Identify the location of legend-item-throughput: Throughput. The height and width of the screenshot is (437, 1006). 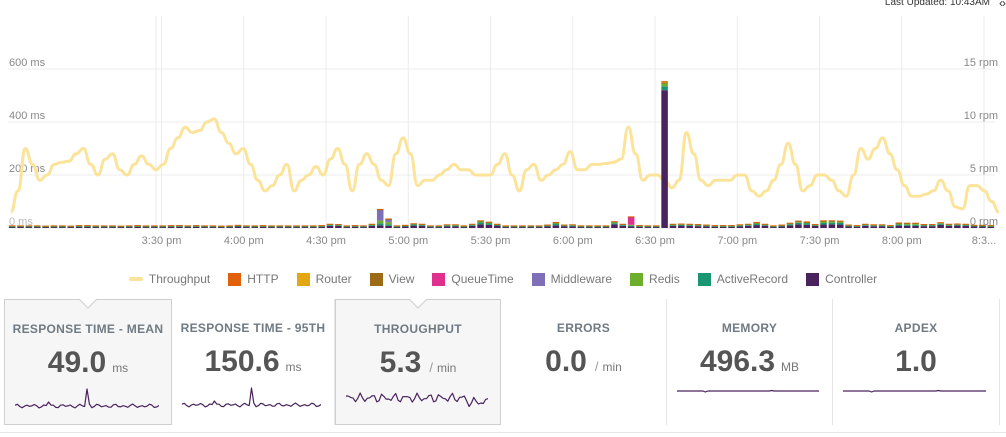
(169, 279).